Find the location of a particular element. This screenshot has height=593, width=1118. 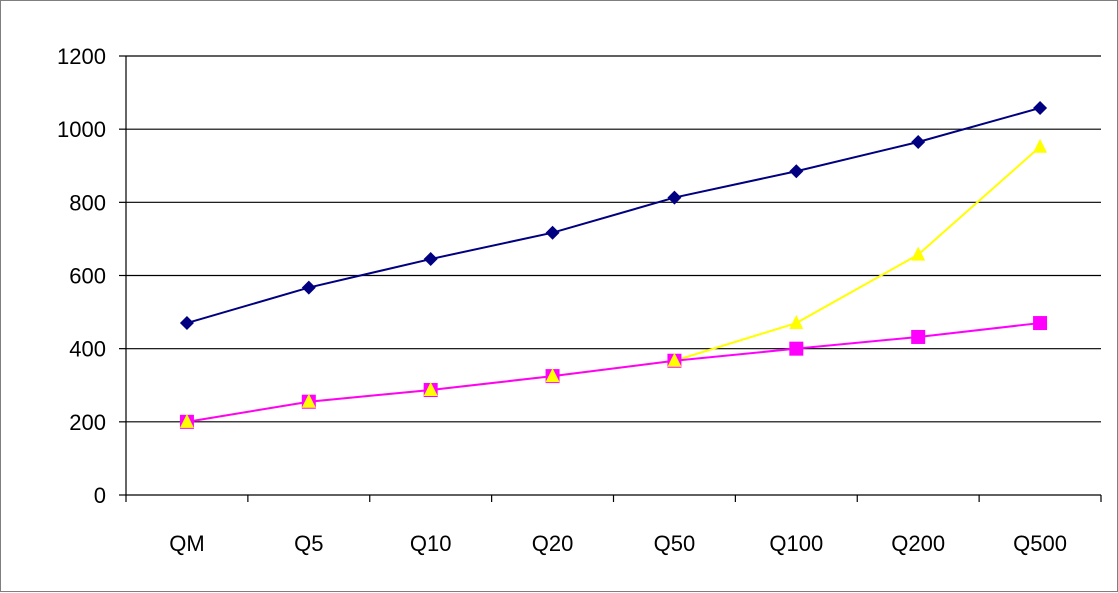

x-tick-label: Q200 is located at coordinates (918, 543).